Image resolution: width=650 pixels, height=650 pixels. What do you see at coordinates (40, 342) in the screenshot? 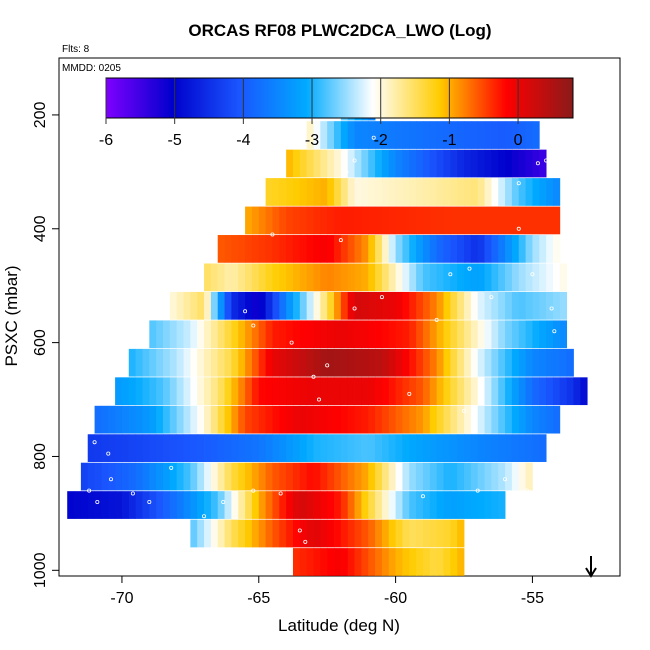
I see `y-tick-label: 600` at bounding box center [40, 342].